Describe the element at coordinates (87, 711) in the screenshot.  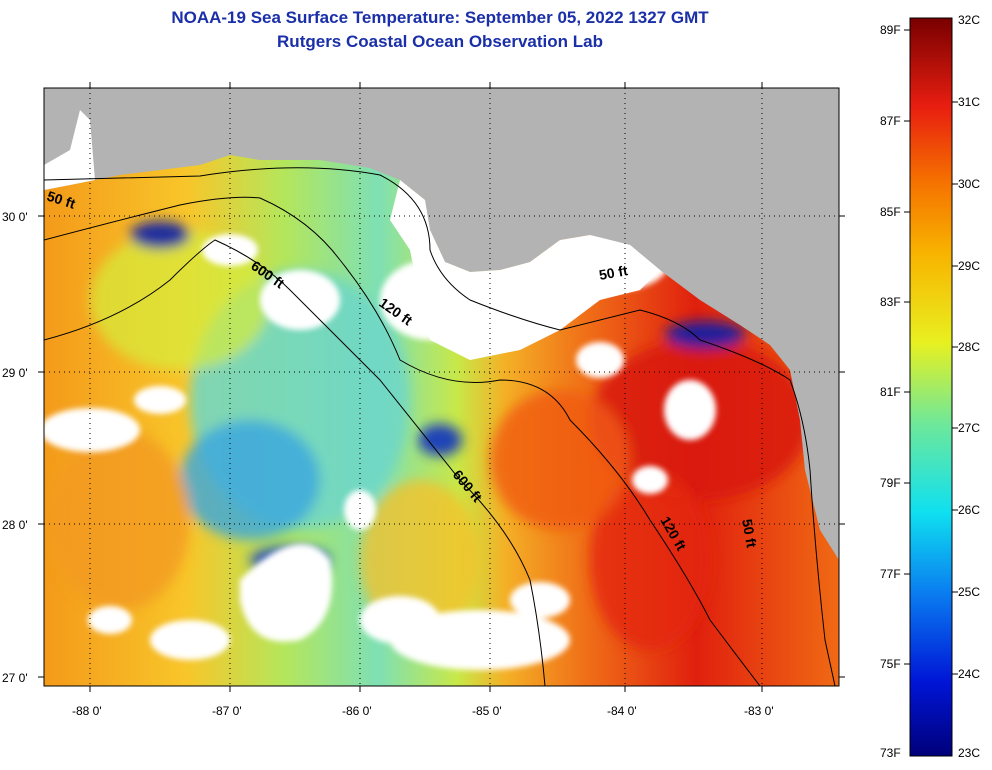
I see `lon-label: -88 0'` at that location.